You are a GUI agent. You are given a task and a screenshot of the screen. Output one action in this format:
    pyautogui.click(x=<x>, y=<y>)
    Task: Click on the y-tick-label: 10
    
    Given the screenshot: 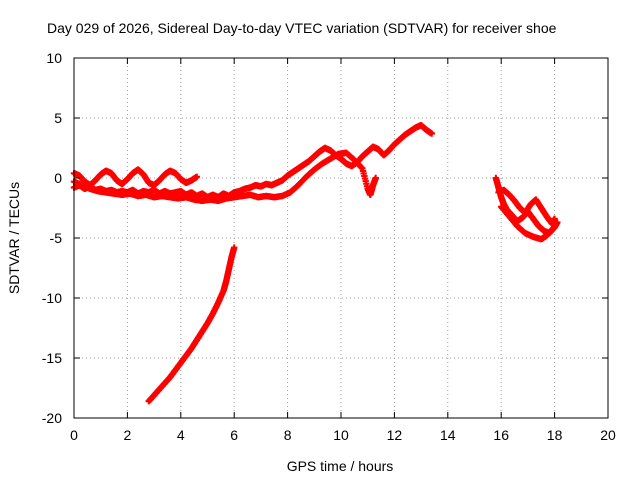 What is the action you would take?
    pyautogui.click(x=54, y=58)
    